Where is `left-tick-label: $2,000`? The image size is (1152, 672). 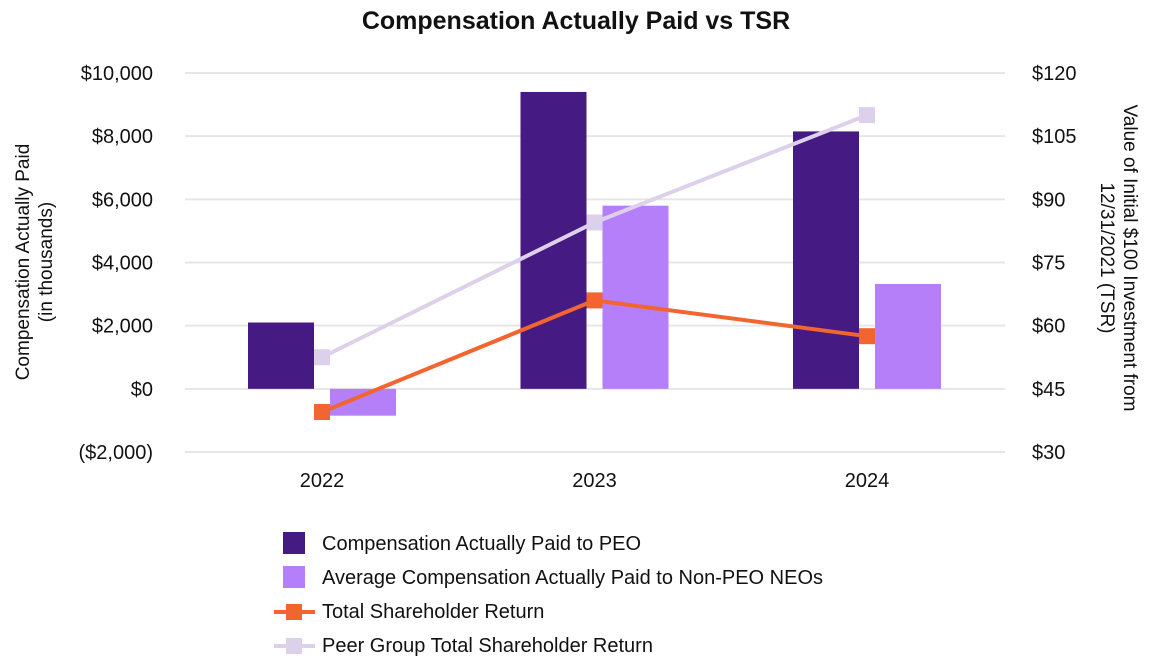 left-tick-label: $2,000 is located at coordinates (122, 327).